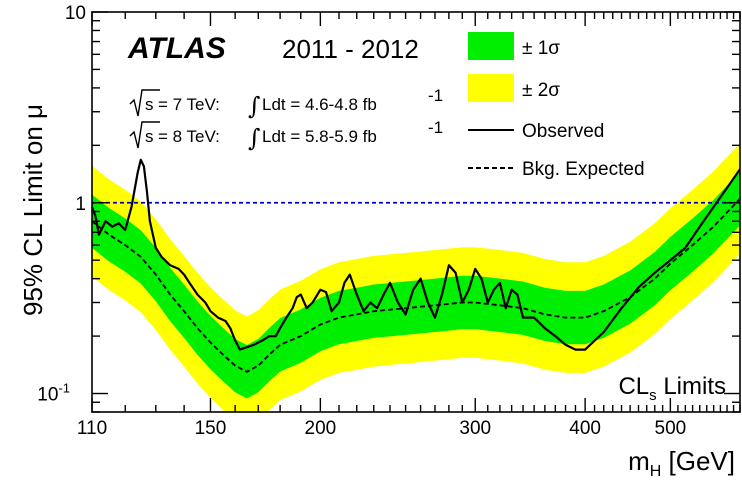 This screenshot has height=482, width=742. Describe the element at coordinates (672, 388) in the screenshot. I see `cls-annotation: CLs Limits` at that location.